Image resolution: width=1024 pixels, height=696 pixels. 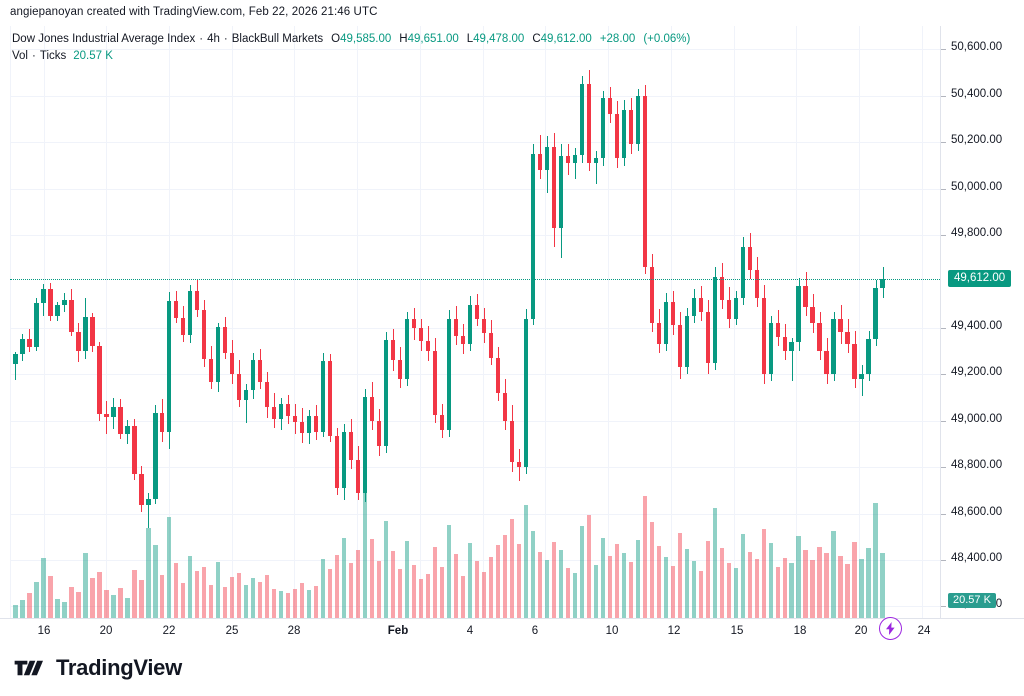 I want to click on price-tick-label: 48,800.00, so click(x=977, y=465).